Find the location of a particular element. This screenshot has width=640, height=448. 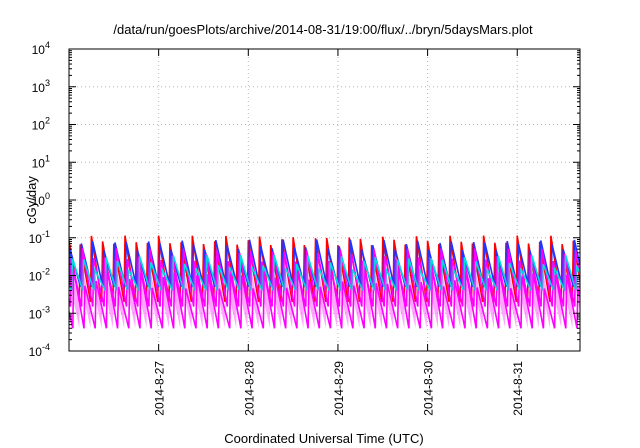

y-tick-label: 10³ is located at coordinates (41, 86).